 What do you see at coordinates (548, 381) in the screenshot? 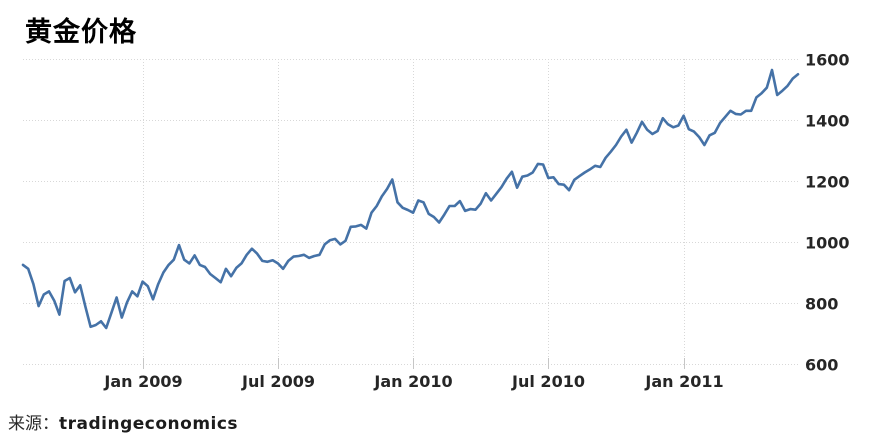
I see `x-axis-label: Jul 2010` at bounding box center [548, 381].